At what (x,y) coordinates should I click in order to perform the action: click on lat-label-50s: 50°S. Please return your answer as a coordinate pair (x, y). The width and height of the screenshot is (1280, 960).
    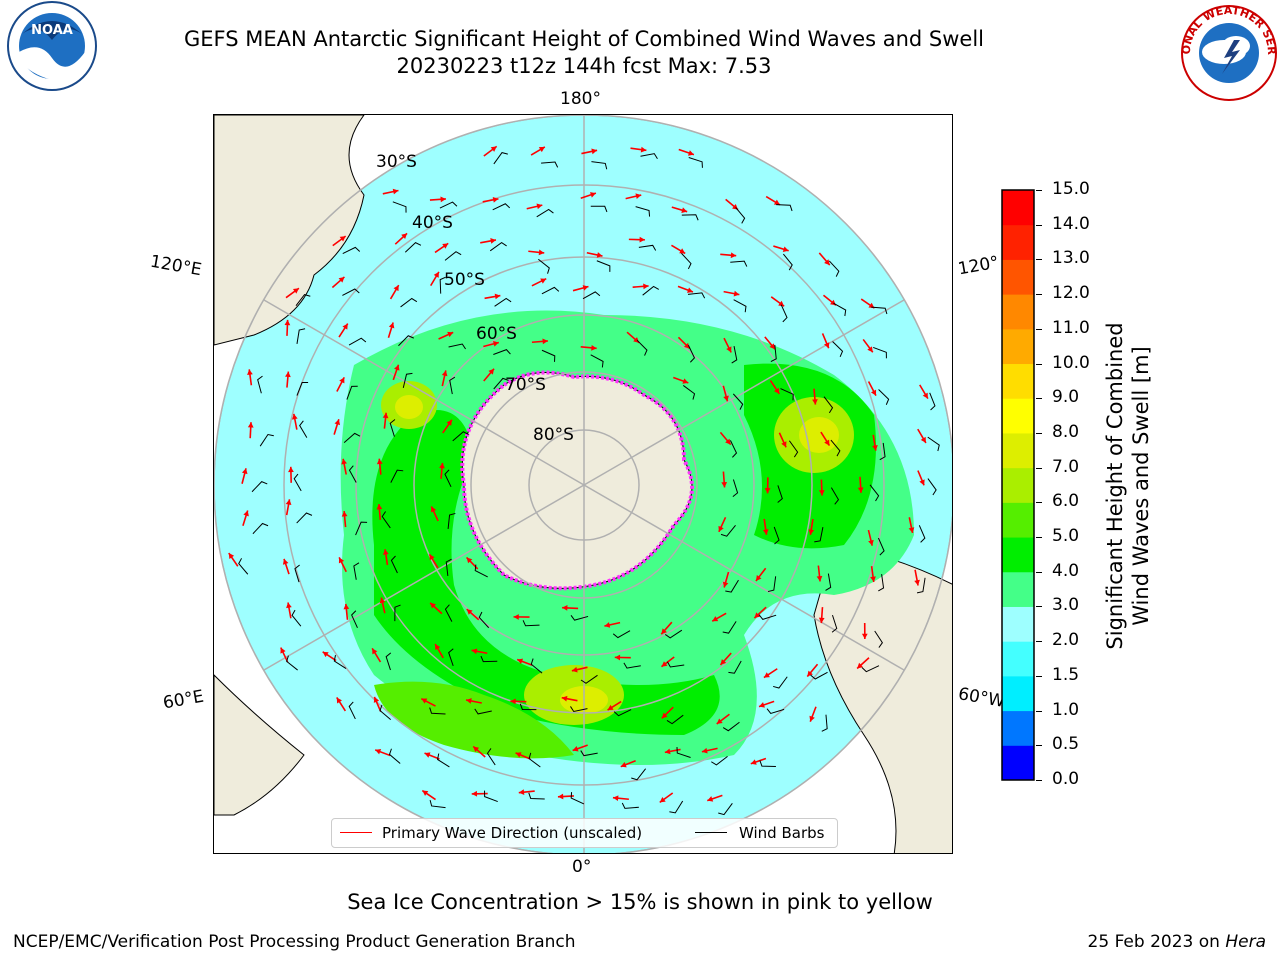
    Looking at the image, I should click on (464, 280).